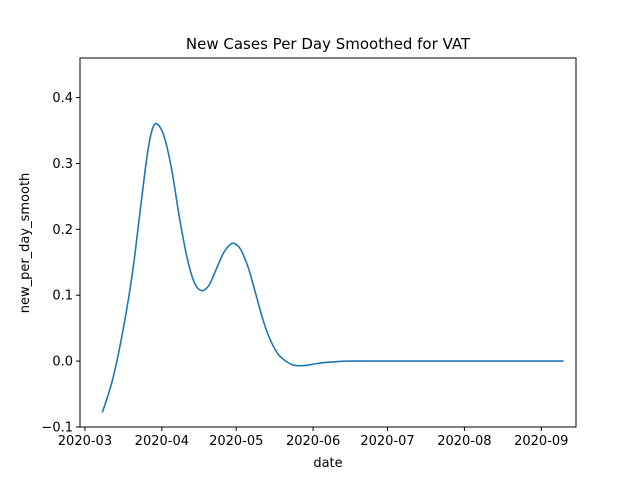 The image size is (640, 480). Describe the element at coordinates (57, 428) in the screenshot. I see `y-tick-label: −0.1` at that location.